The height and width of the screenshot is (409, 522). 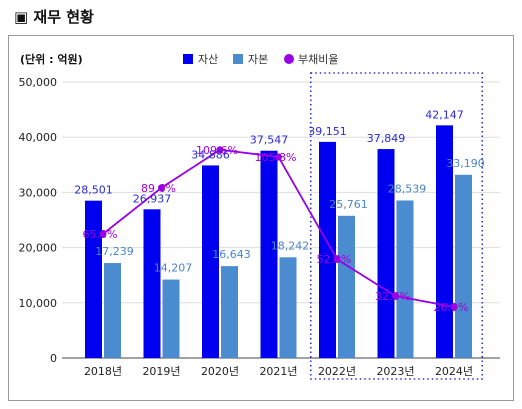 I want to click on asset-value-label: 39,151, so click(x=327, y=131).